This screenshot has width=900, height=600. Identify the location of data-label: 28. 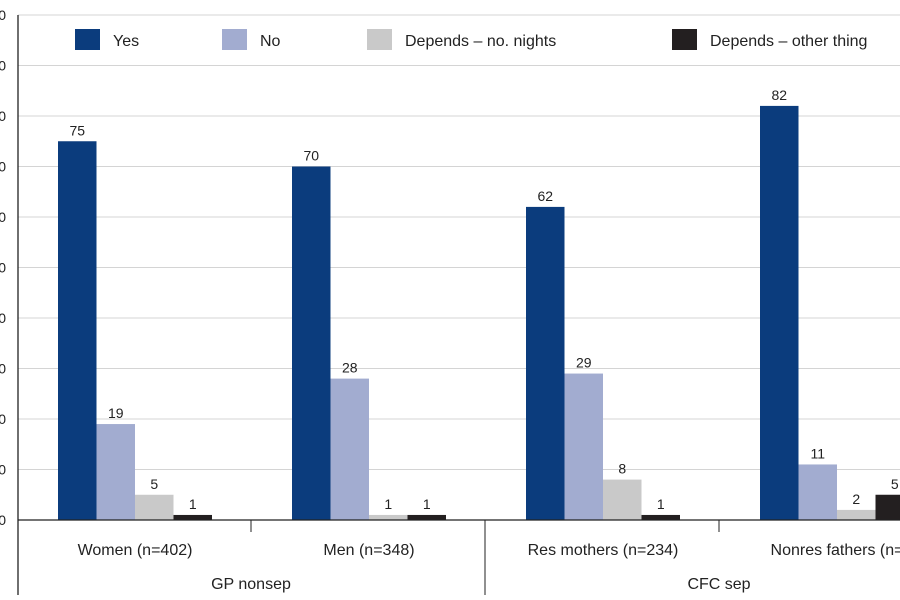
(350, 368).